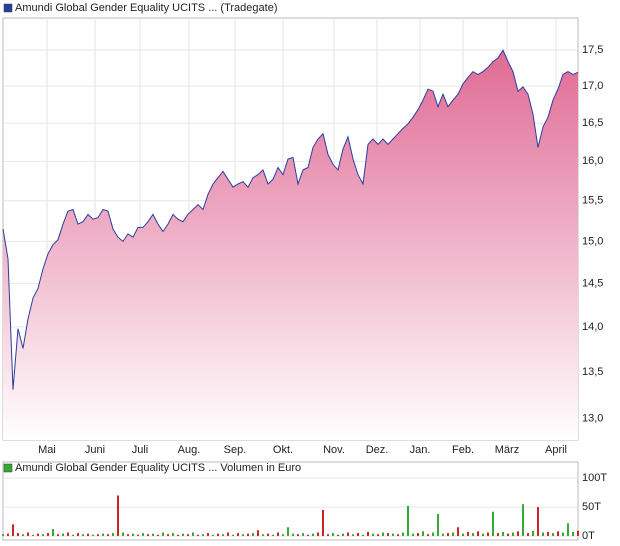  What do you see at coordinates (235, 450) in the screenshot?
I see `x-tick-label: Sep.` at bounding box center [235, 450].